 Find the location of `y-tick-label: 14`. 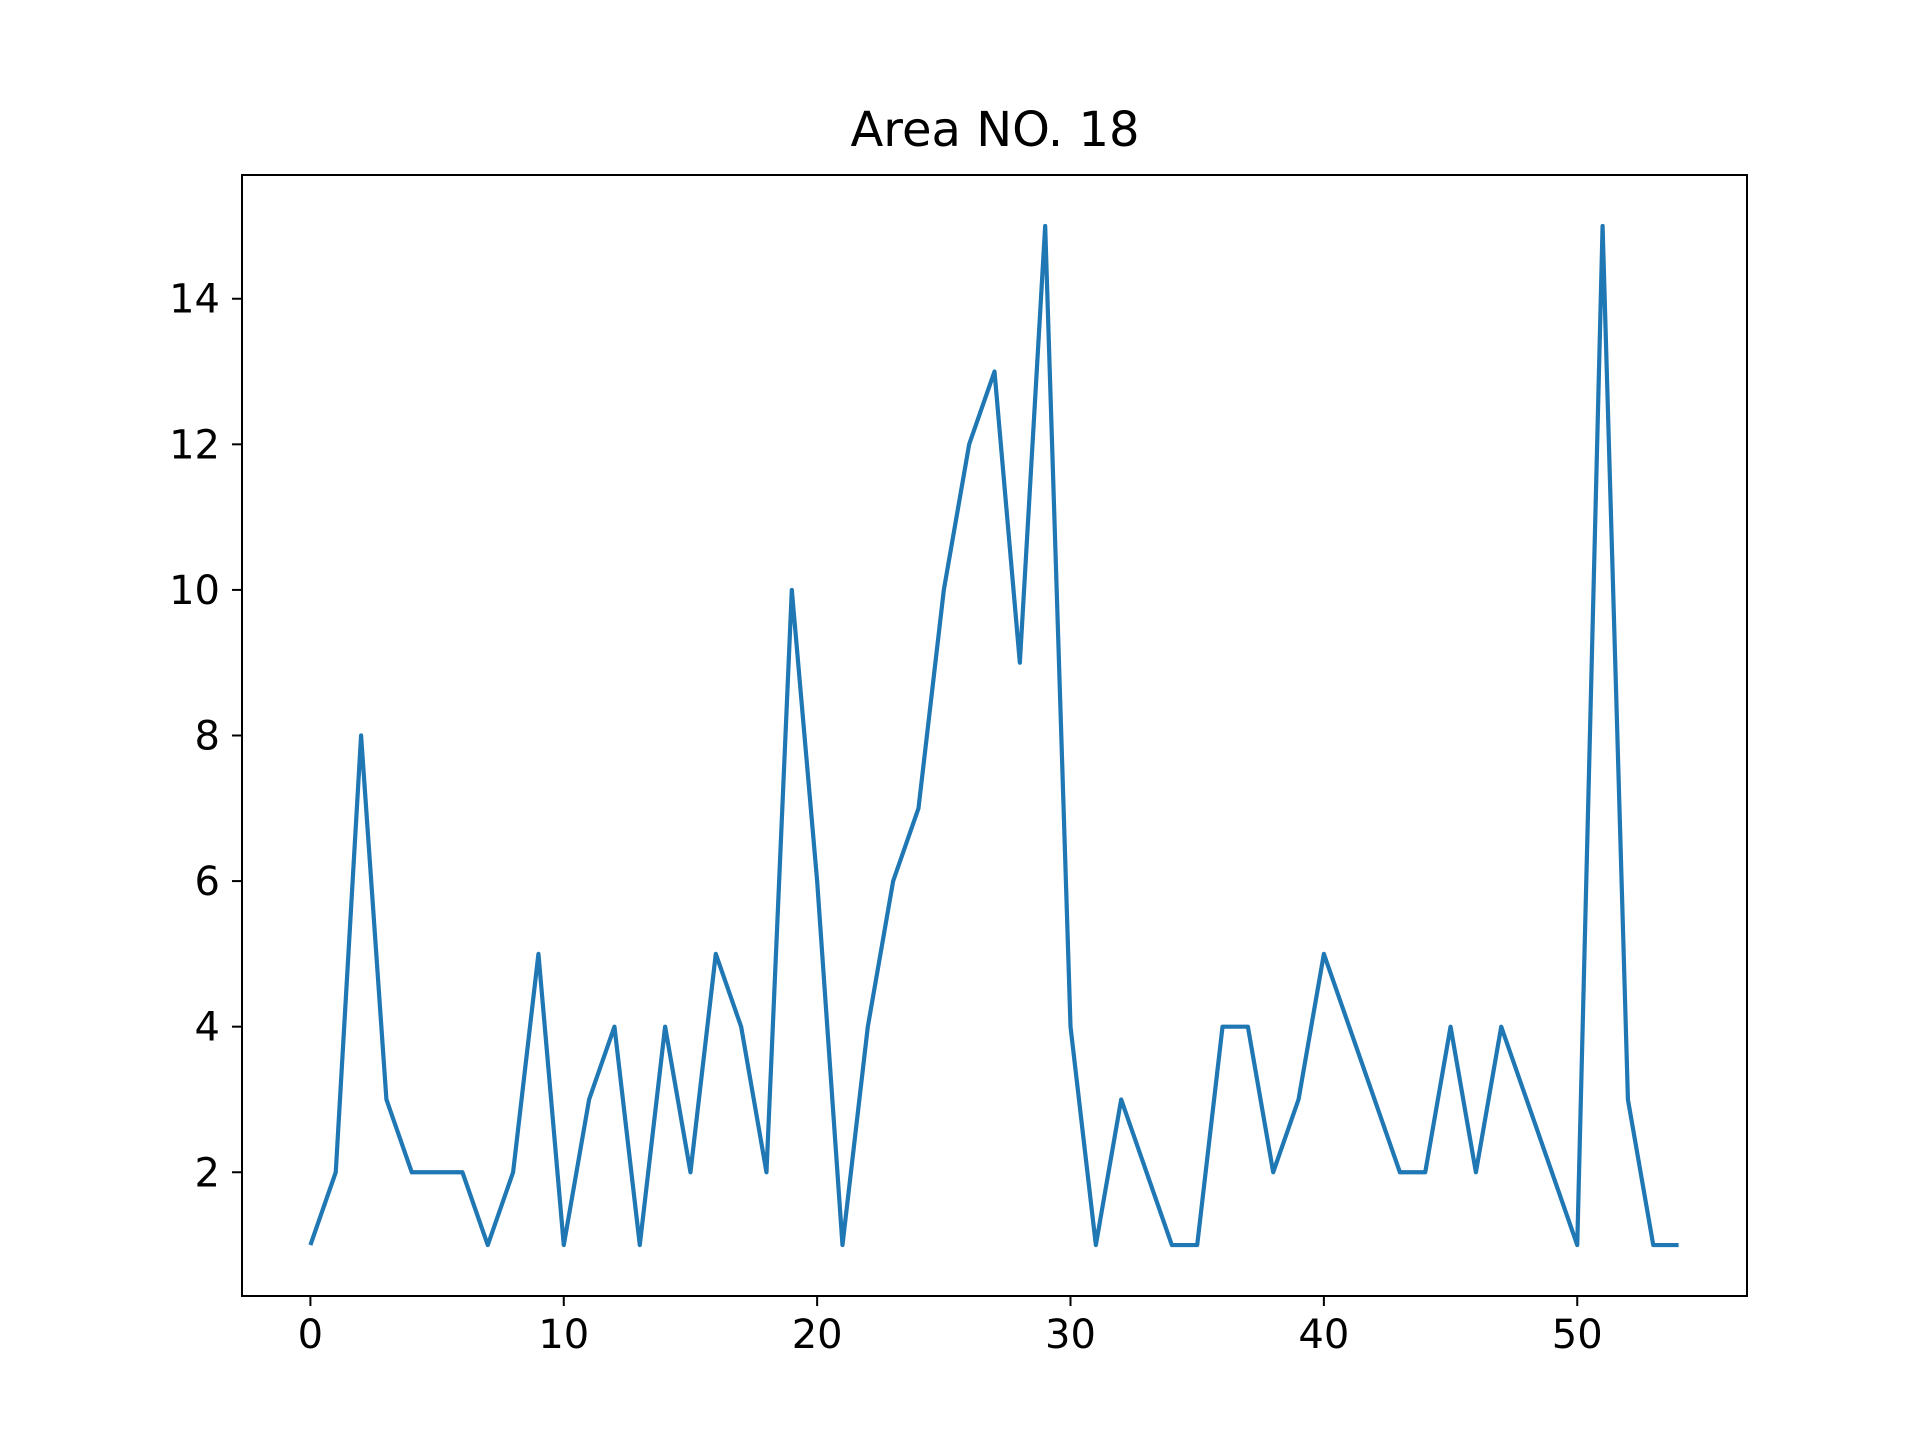

y-tick-label: 14 is located at coordinates (194, 300).